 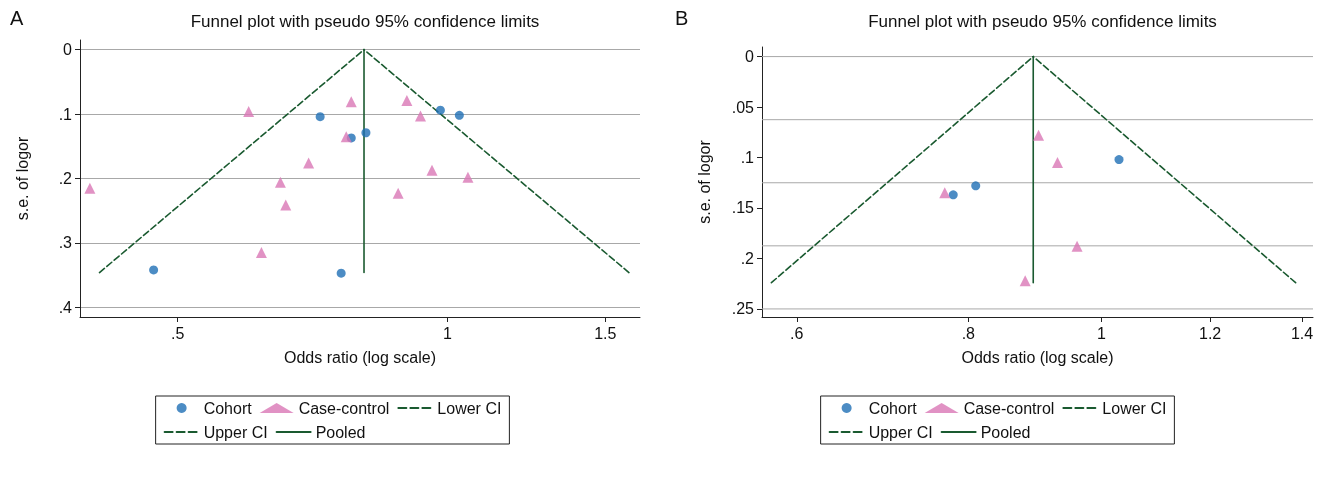 I want to click on y-tick-label: .15, so click(x=743, y=208).